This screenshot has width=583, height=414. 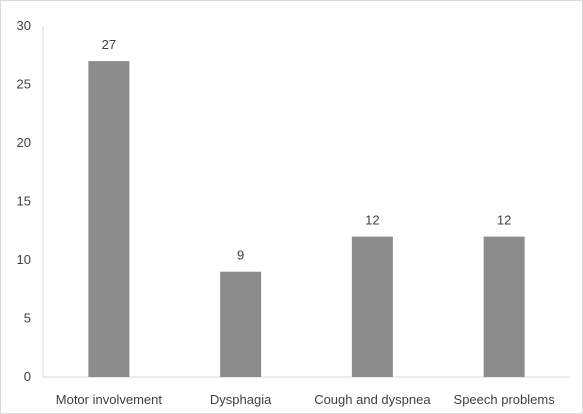 I want to click on y-tick-label: 30, so click(x=24, y=25).